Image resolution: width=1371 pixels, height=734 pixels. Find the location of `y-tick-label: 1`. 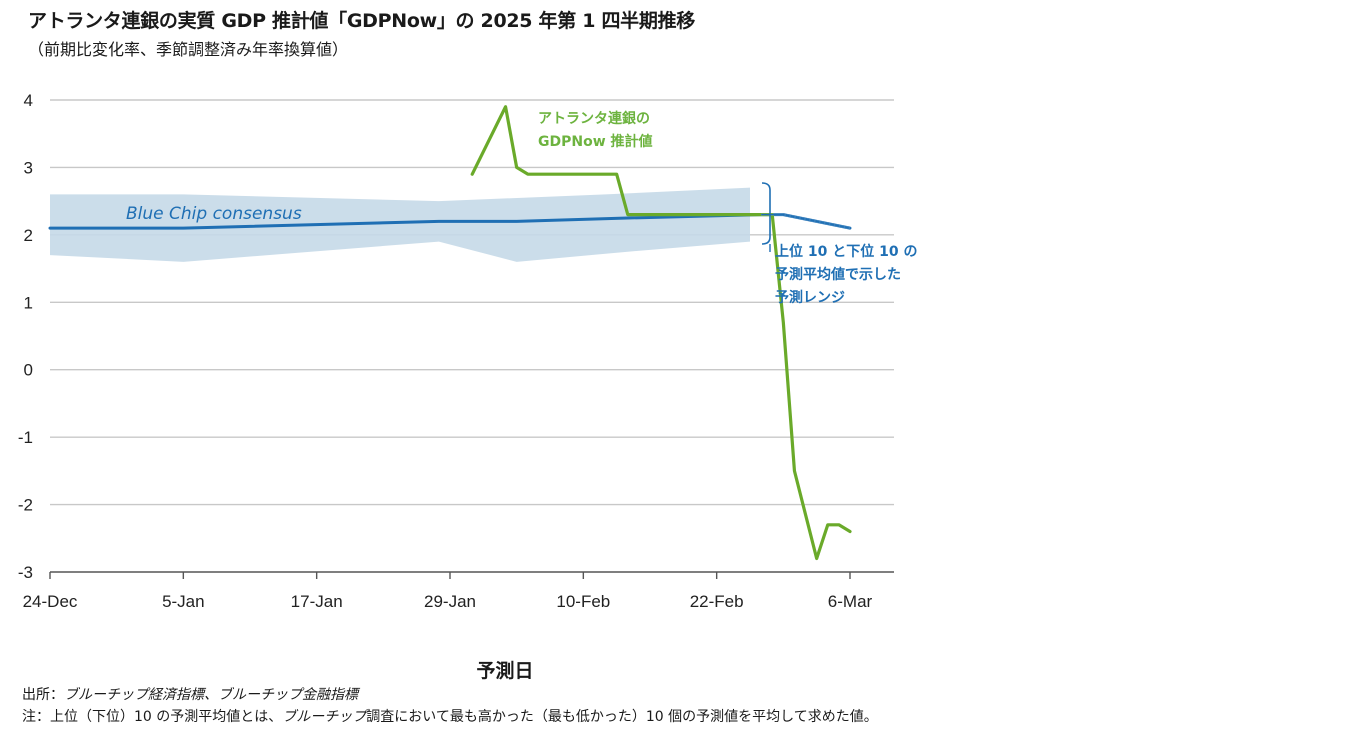

y-tick-label: 1 is located at coordinates (28, 302).